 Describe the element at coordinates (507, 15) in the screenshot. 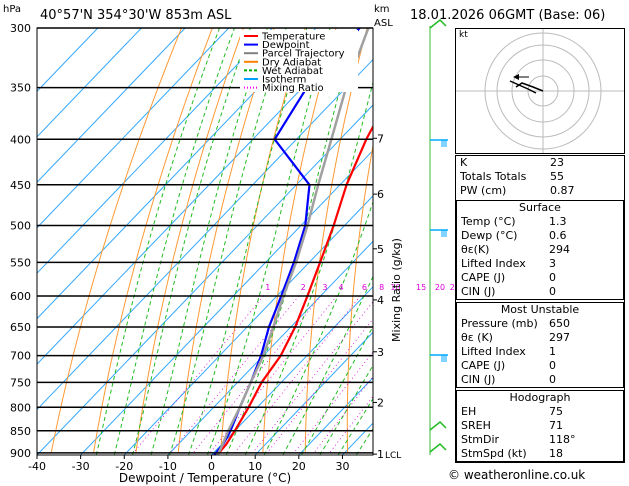

I see `datetime-title: 18.01.2026 06GMT (Base: 06)` at that location.